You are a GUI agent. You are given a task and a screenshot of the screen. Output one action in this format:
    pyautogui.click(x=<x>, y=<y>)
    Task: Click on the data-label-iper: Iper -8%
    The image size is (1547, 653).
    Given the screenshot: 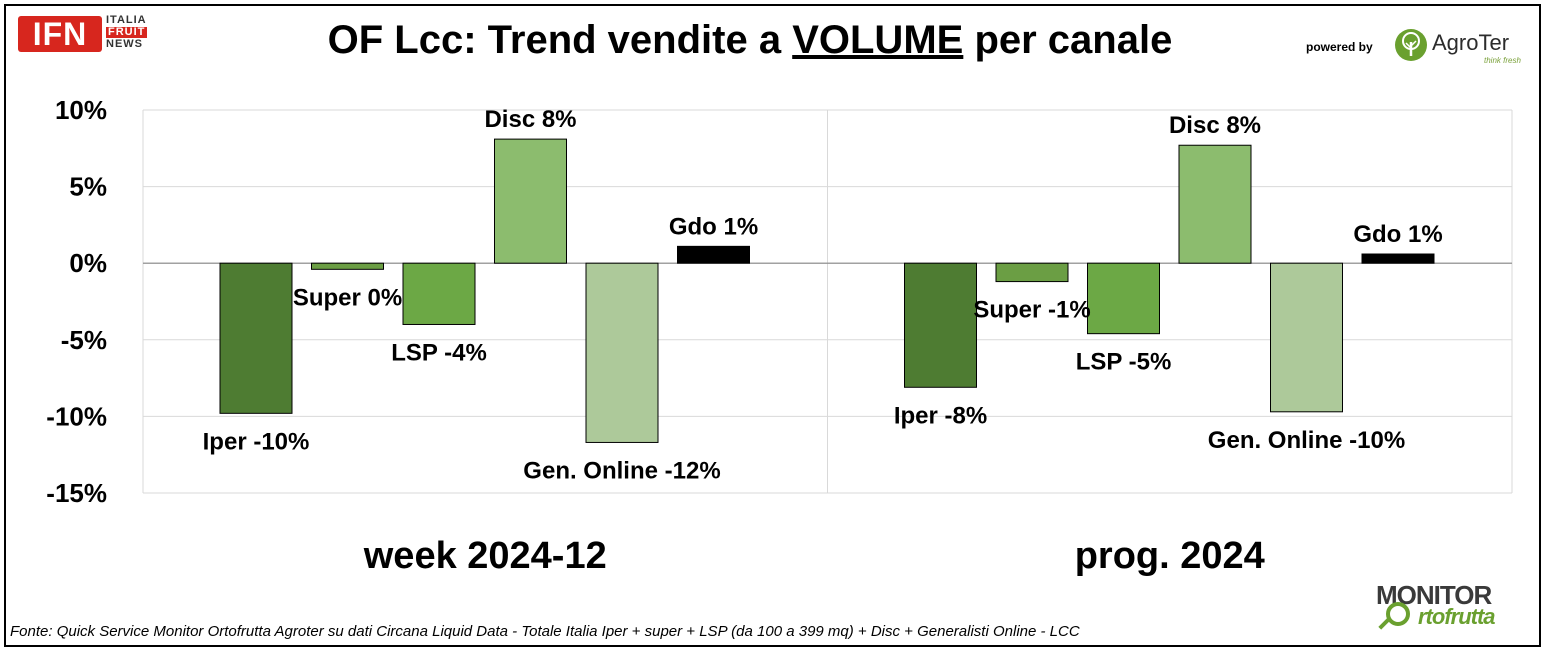 What is the action you would take?
    pyautogui.click(x=940, y=415)
    